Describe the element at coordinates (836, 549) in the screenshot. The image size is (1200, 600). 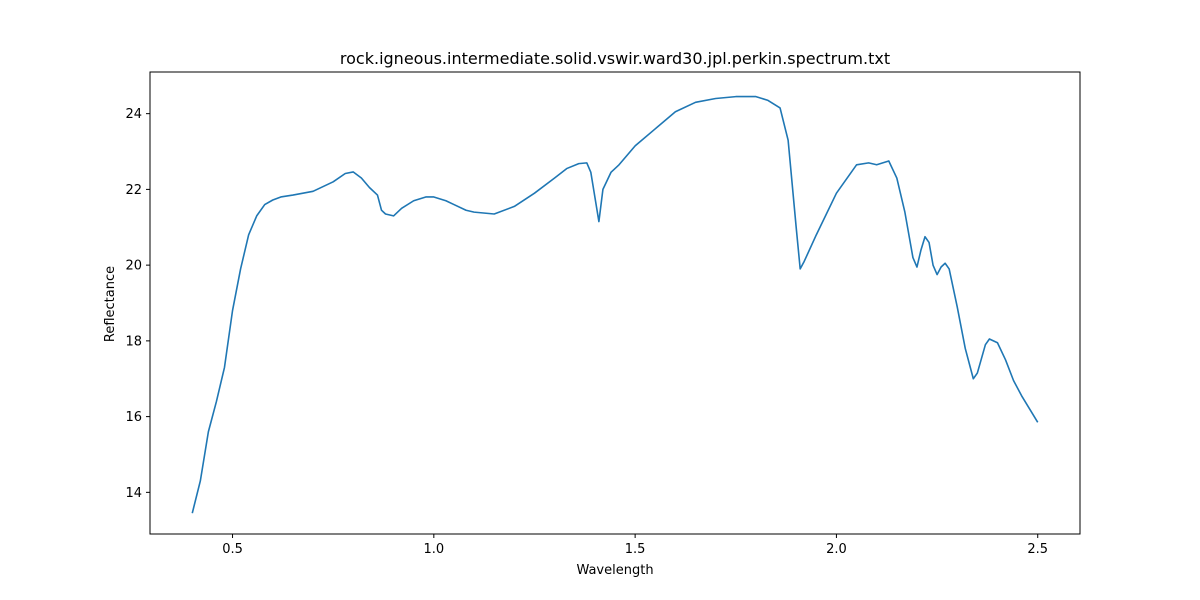
I see `x-tick-label: 2.0` at that location.